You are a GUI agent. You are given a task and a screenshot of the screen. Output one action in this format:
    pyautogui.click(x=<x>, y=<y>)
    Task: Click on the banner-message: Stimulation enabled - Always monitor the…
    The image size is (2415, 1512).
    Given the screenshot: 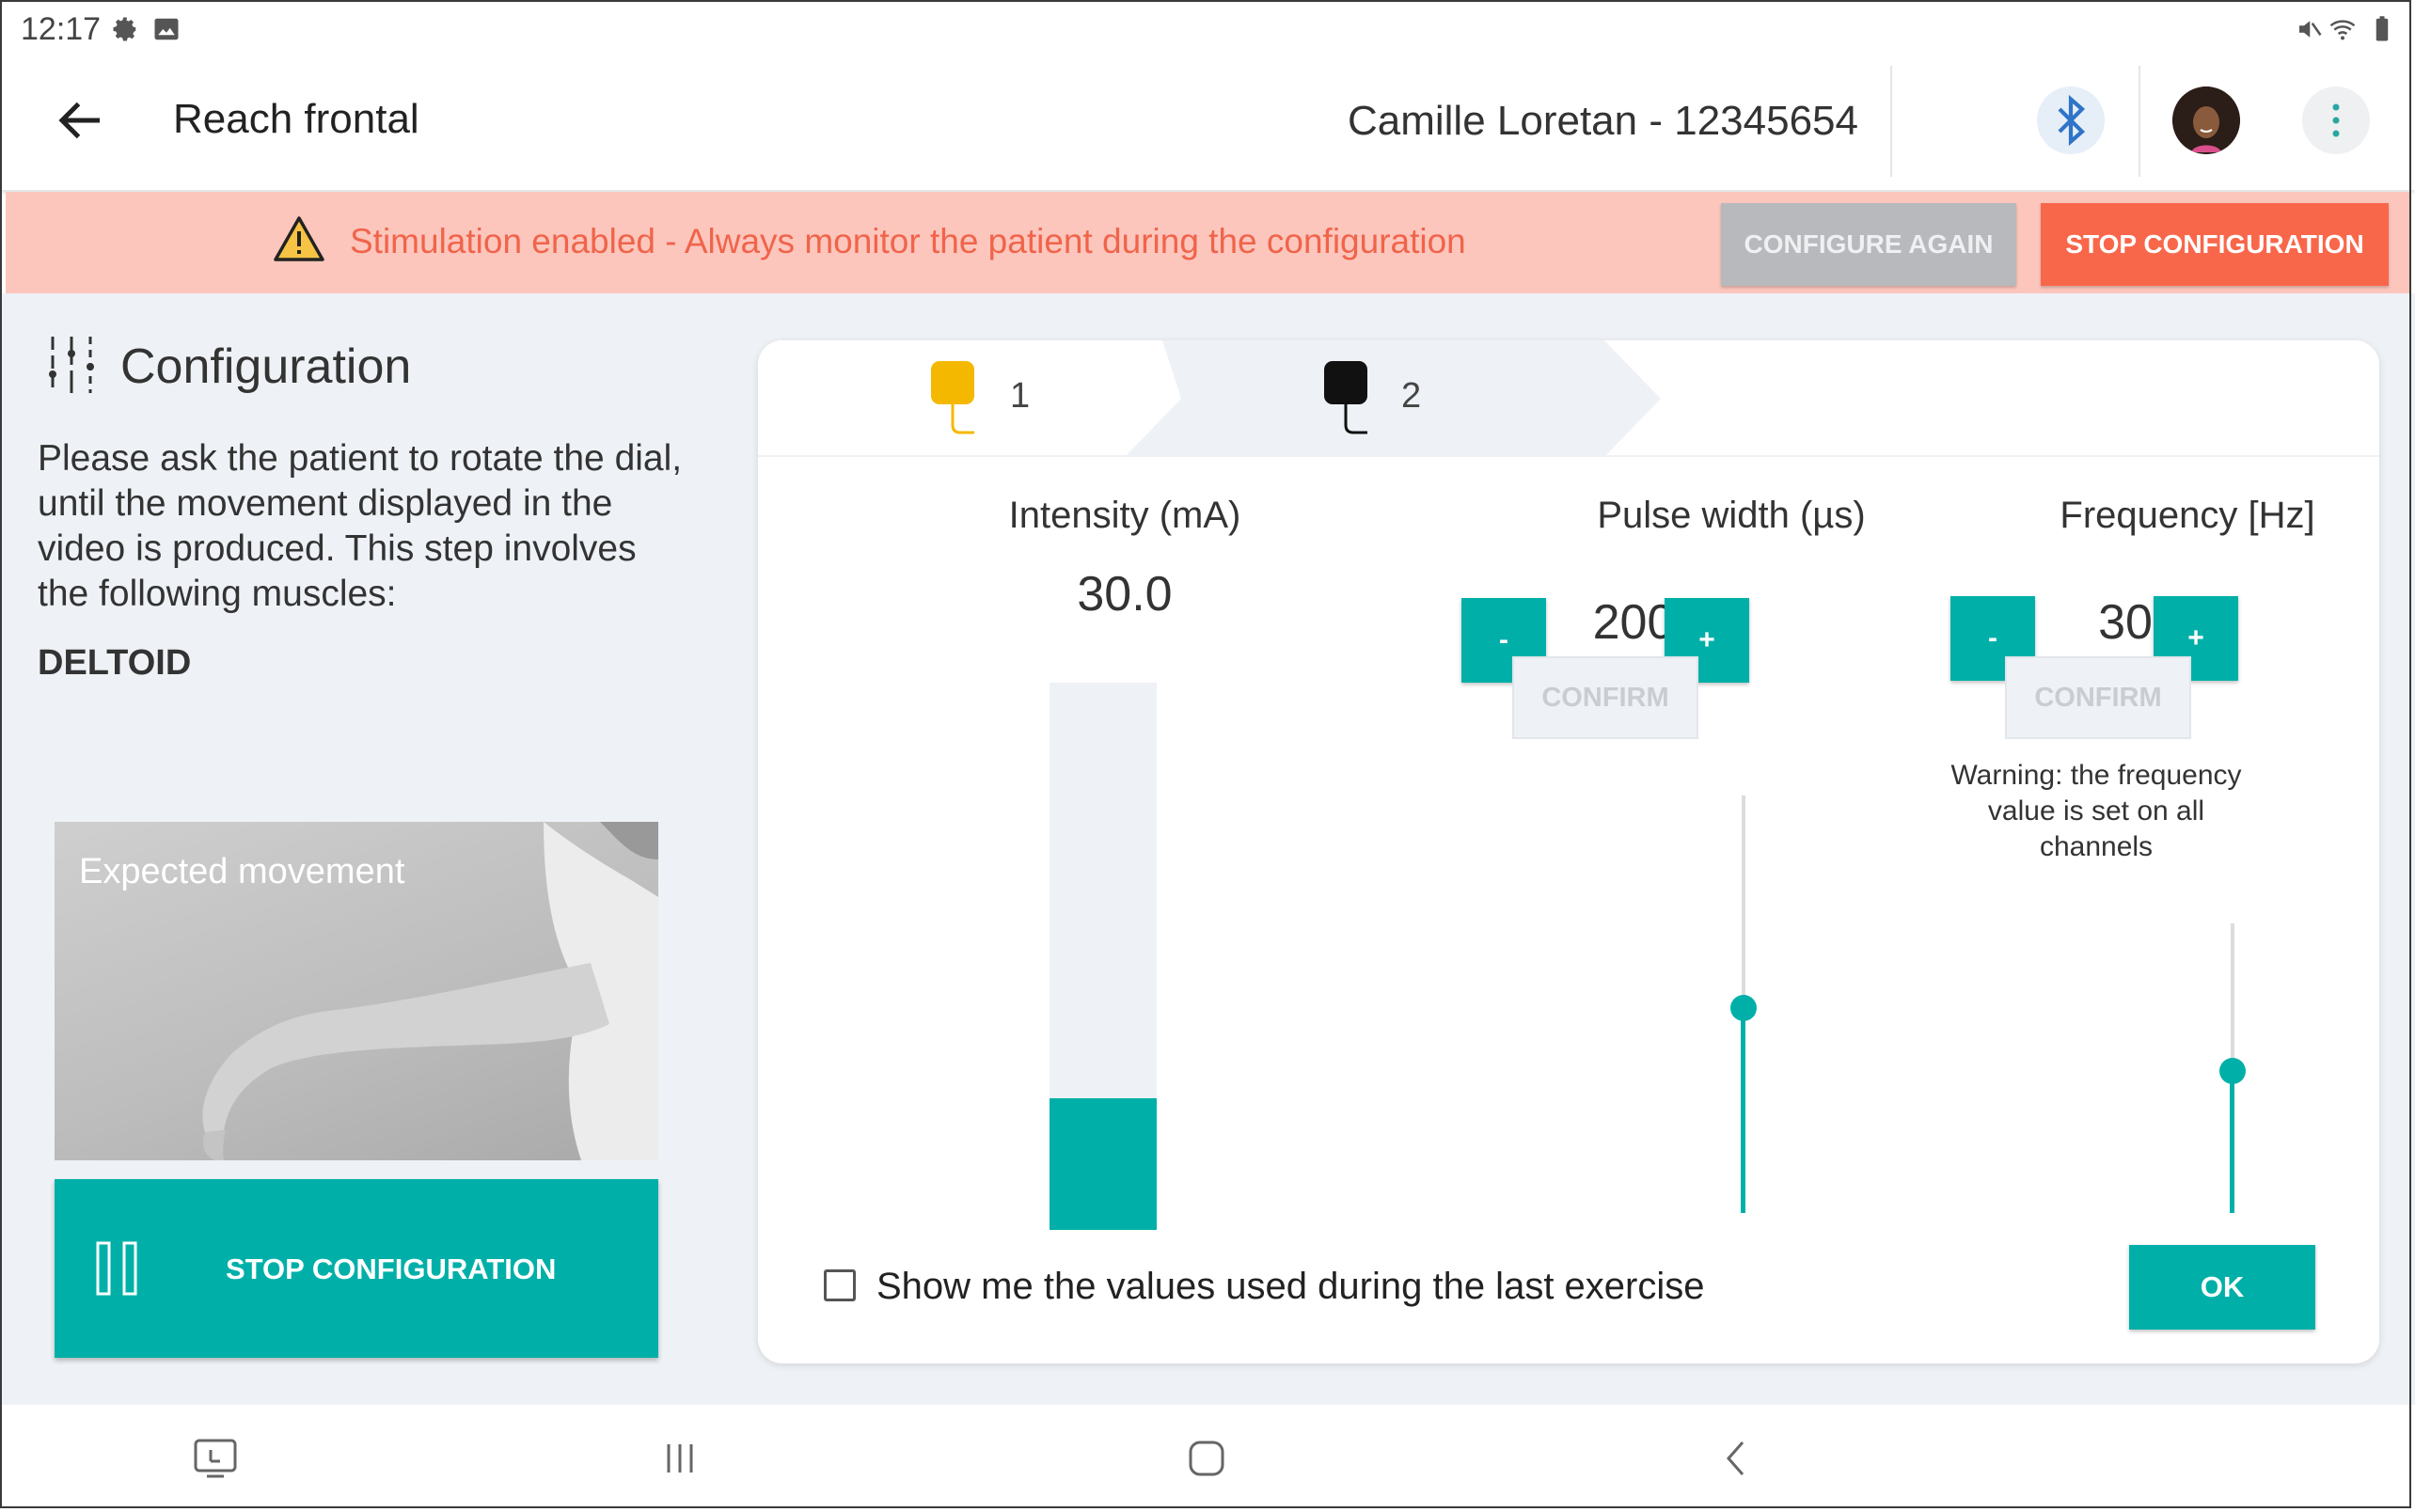 What is the action you would take?
    pyautogui.click(x=908, y=241)
    